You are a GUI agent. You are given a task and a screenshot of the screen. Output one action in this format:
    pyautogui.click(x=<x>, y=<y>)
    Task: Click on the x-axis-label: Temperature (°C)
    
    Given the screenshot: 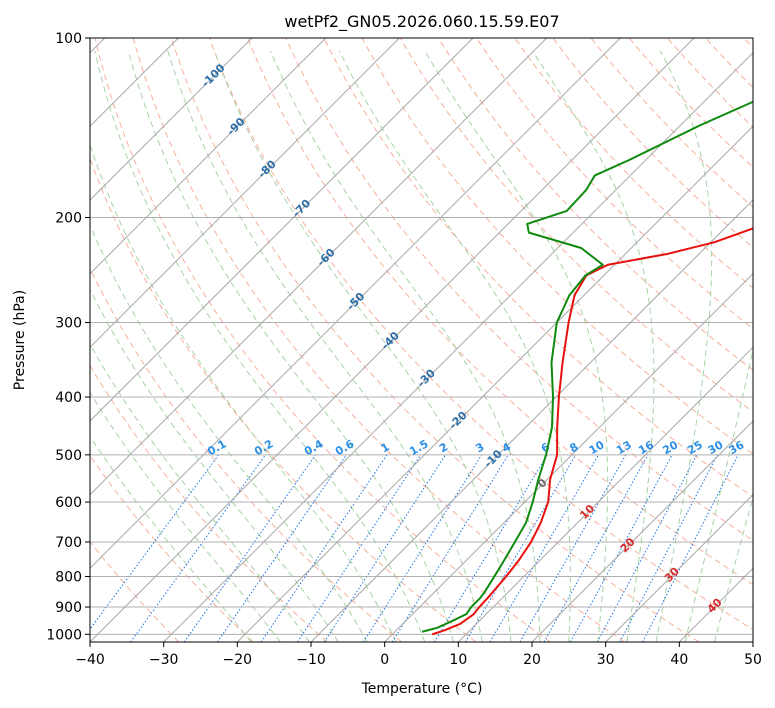 What is the action you would take?
    pyautogui.click(x=422, y=689)
    